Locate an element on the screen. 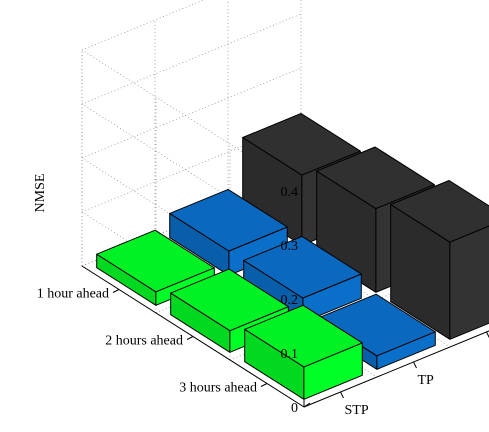 The width and height of the screenshot is (489, 432). column-tick-label: STP is located at coordinates (357, 410).